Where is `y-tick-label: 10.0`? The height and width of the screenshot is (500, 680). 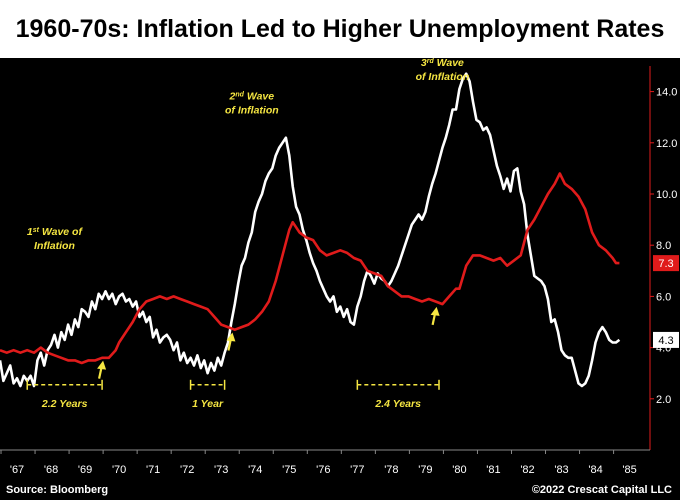 y-tick-label: 10.0 is located at coordinates (666, 195).